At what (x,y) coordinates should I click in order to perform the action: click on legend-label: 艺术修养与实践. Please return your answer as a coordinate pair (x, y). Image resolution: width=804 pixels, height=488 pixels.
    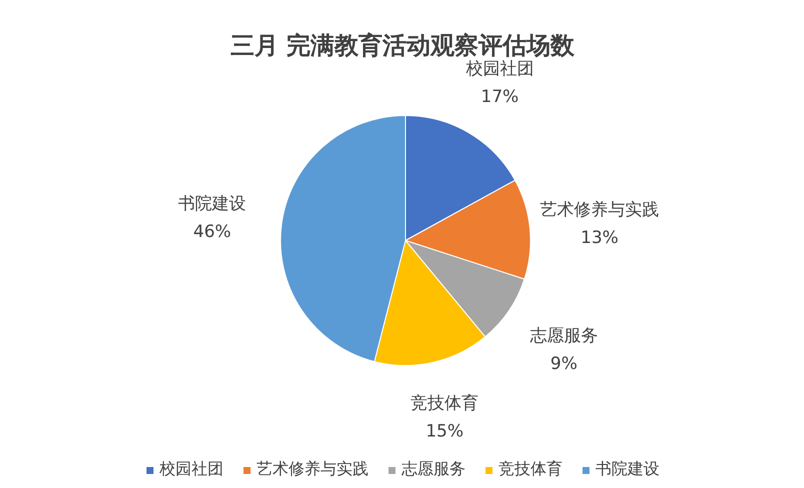
    Looking at the image, I should click on (312, 469).